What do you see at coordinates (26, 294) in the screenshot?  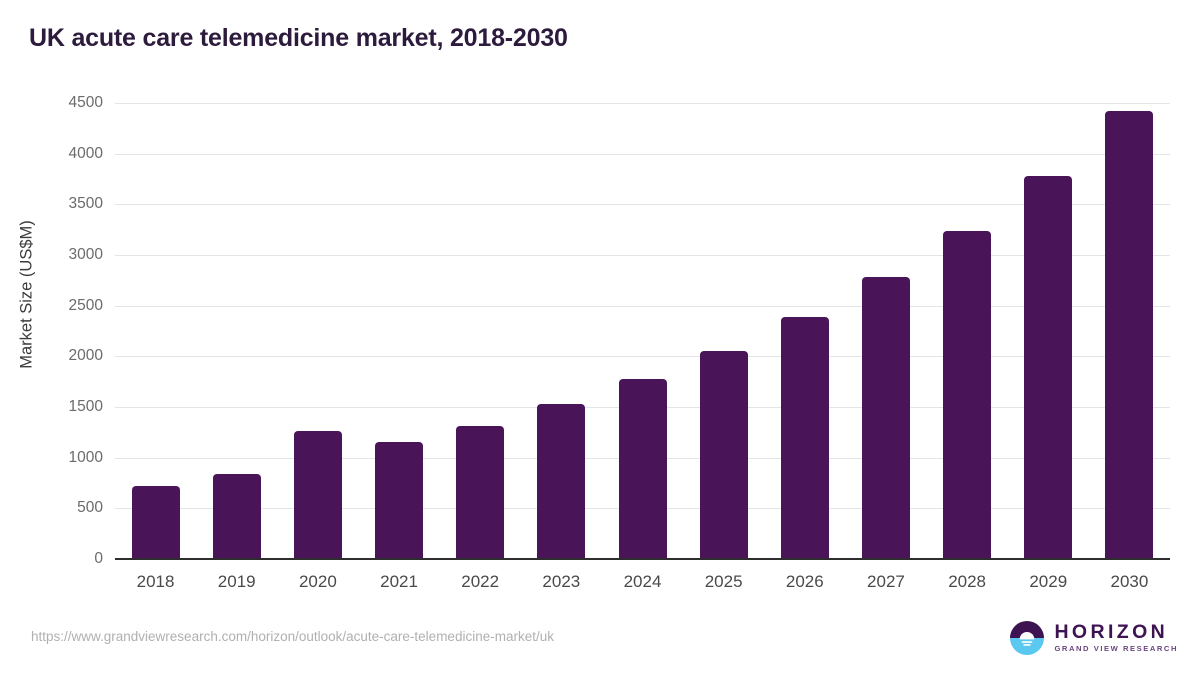 I see `y-axis-title: Market Size (US$M)` at bounding box center [26, 294].